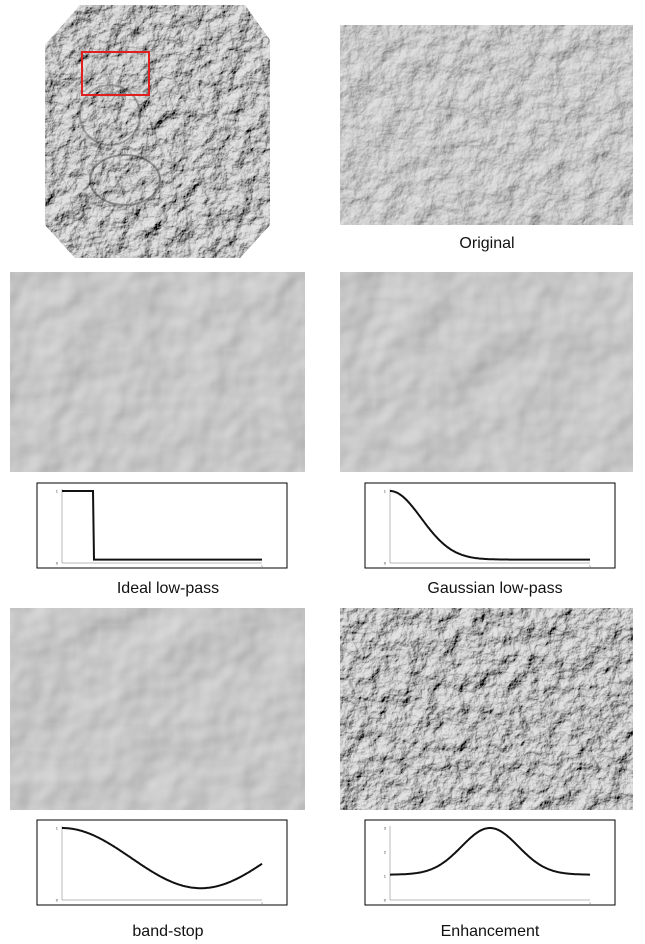 This screenshot has width=645, height=944. I want to click on y-tick-label: 3, so click(385, 828).